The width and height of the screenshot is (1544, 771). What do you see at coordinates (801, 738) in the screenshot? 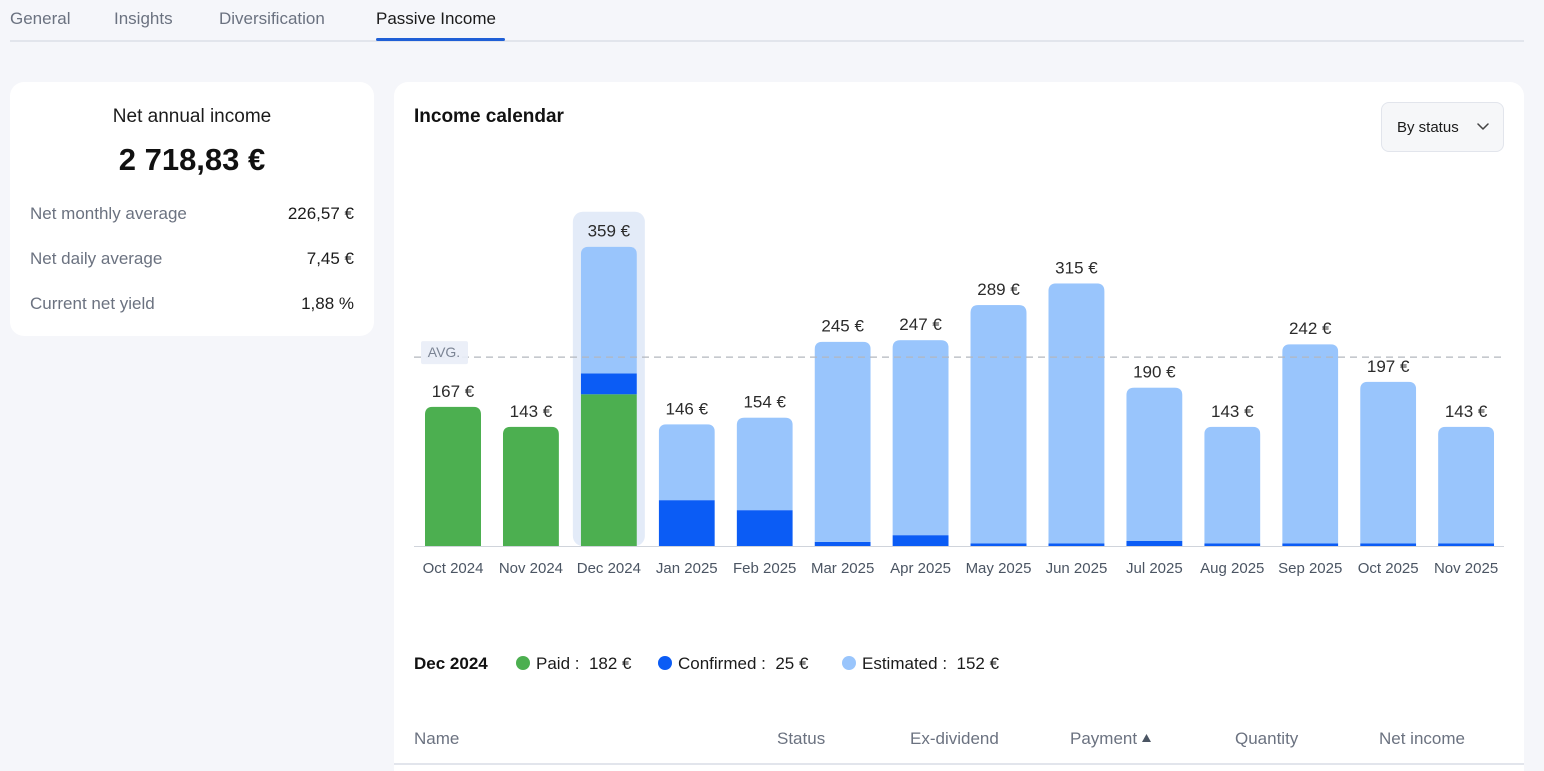
I see `column-status: Status` at bounding box center [801, 738].